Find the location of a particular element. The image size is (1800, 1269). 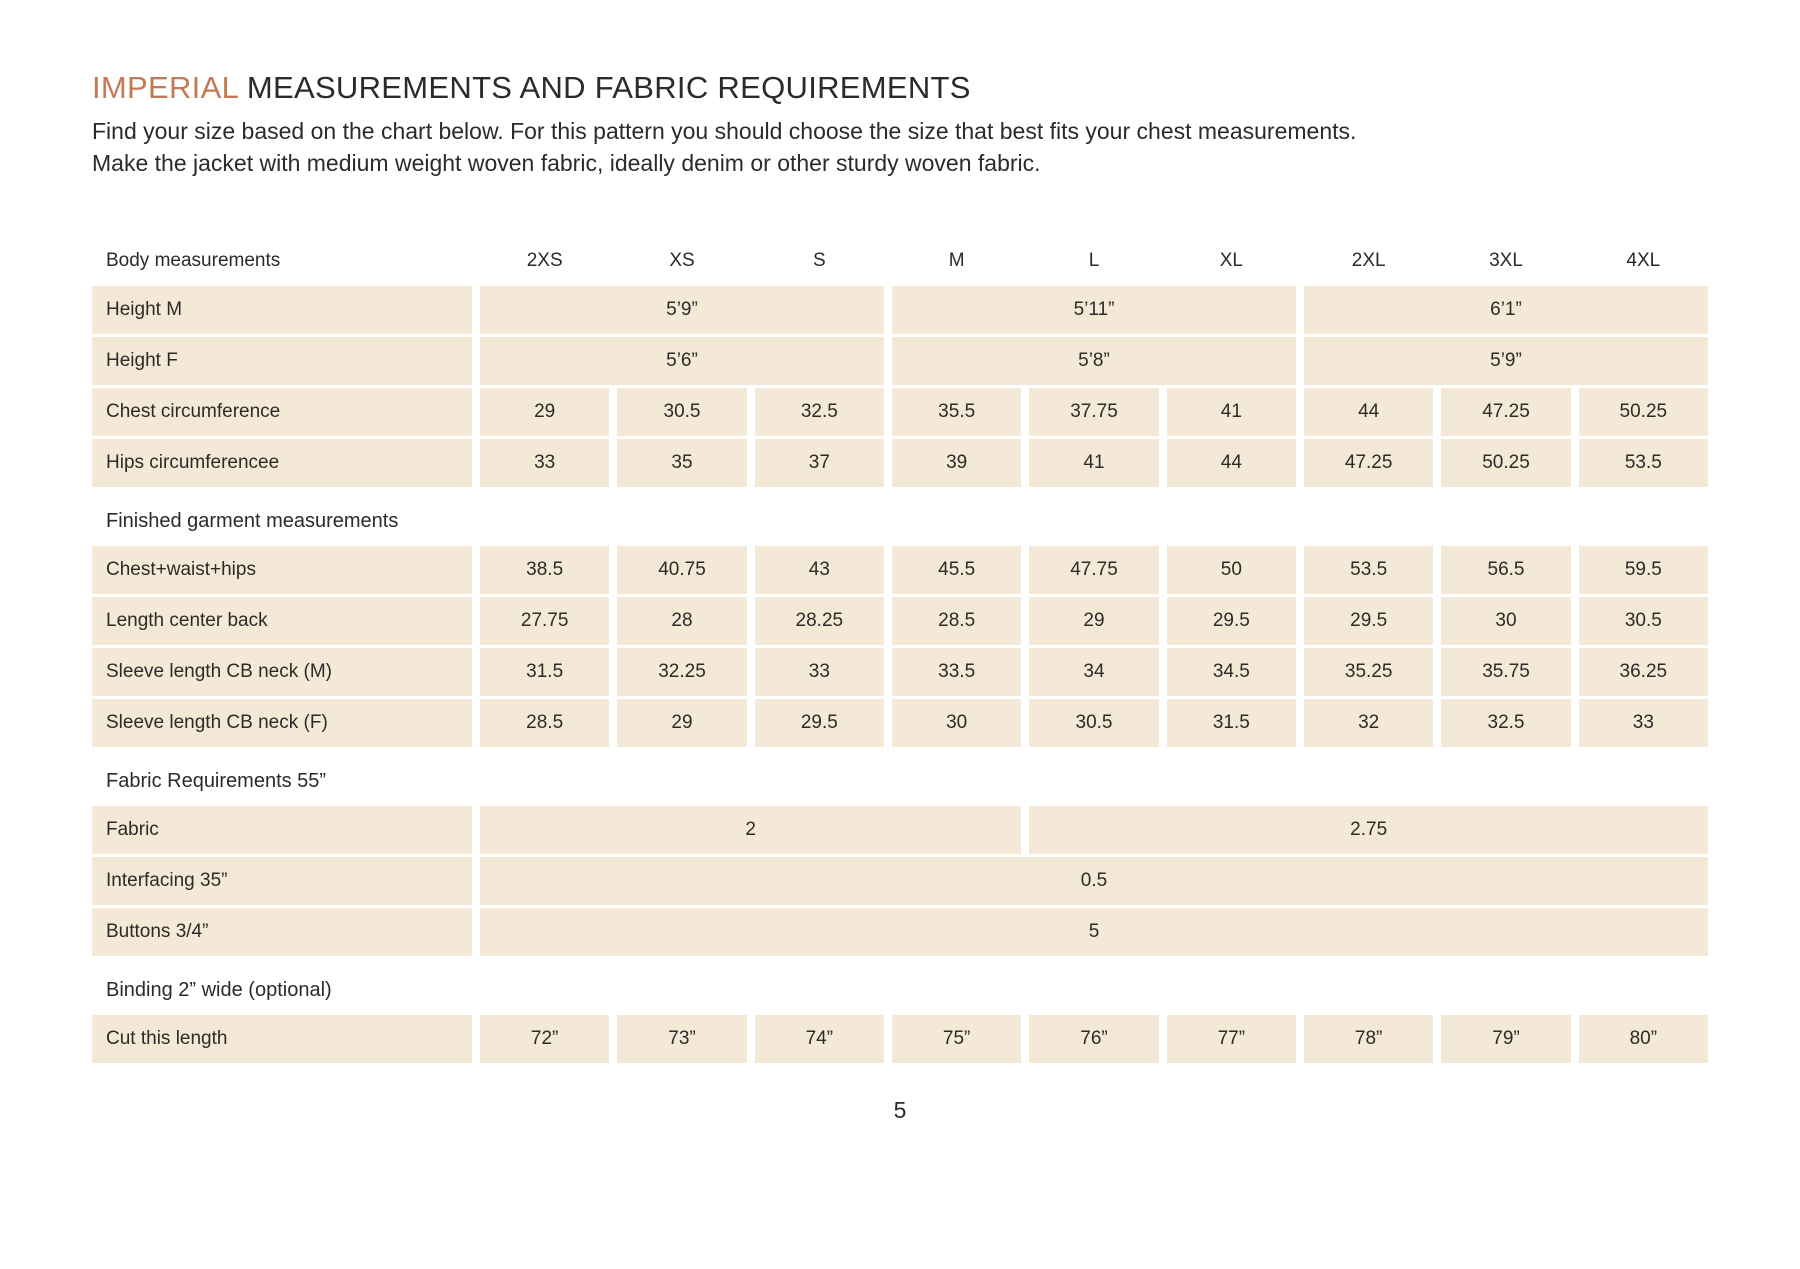

title-rest: MEASUREMENTS AND FABRIC REQUIREMENTS is located at coordinates (604, 87).